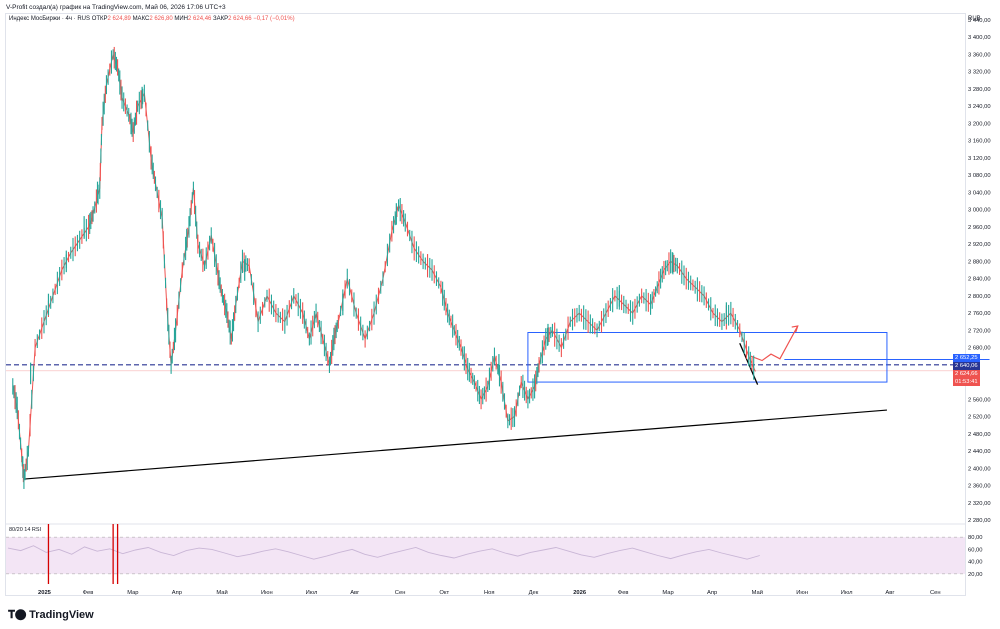  Describe the element at coordinates (979, 124) in the screenshot. I see `y-tick-label: 3 200,00` at that location.